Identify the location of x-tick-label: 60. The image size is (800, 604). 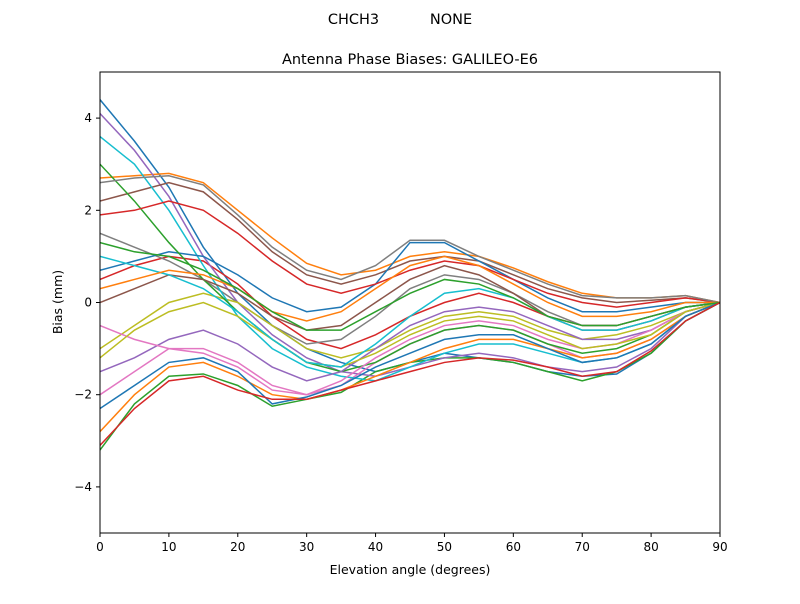
(513, 547).